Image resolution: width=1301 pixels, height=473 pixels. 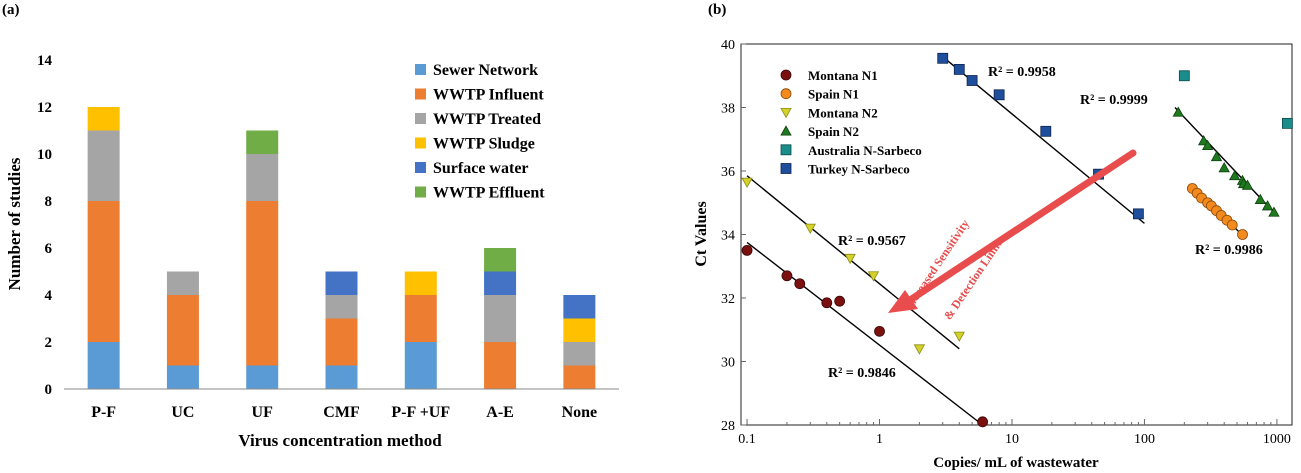 What do you see at coordinates (786, 75) in the screenshot?
I see `legend-marker-montana-n1` at bounding box center [786, 75].